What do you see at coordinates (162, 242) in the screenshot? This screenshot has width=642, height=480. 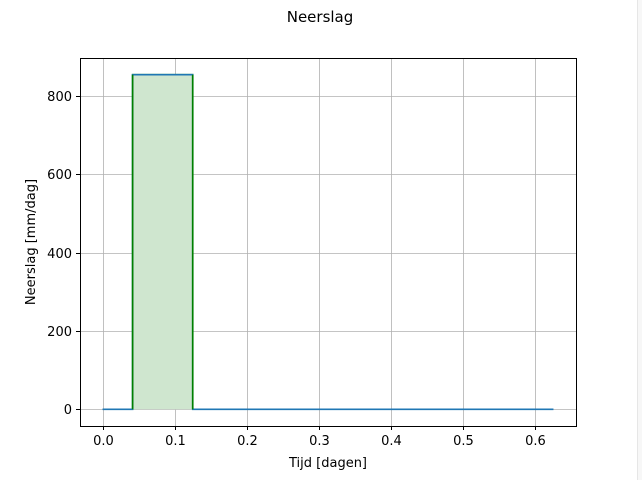 I see `precipitation-fill` at bounding box center [162, 242].